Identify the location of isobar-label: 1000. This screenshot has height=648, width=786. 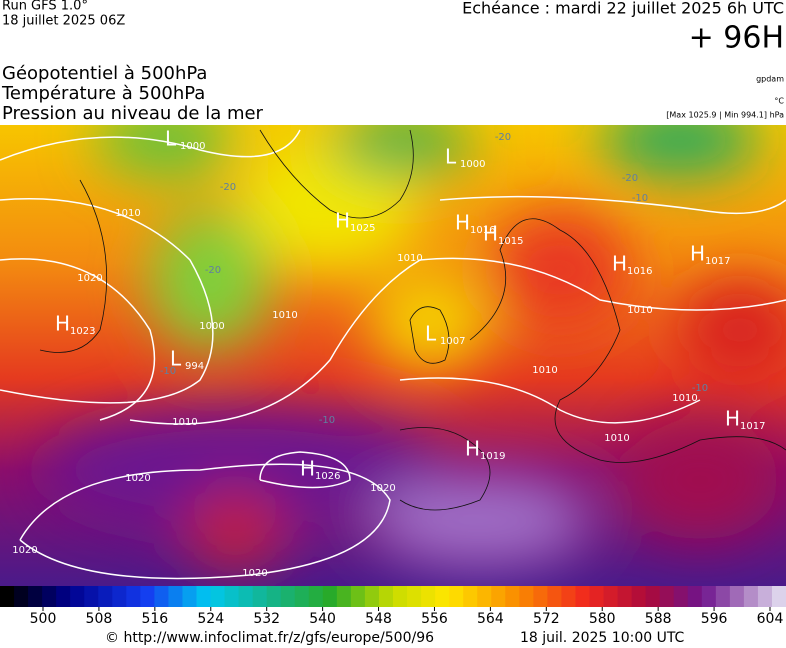
(211, 326).